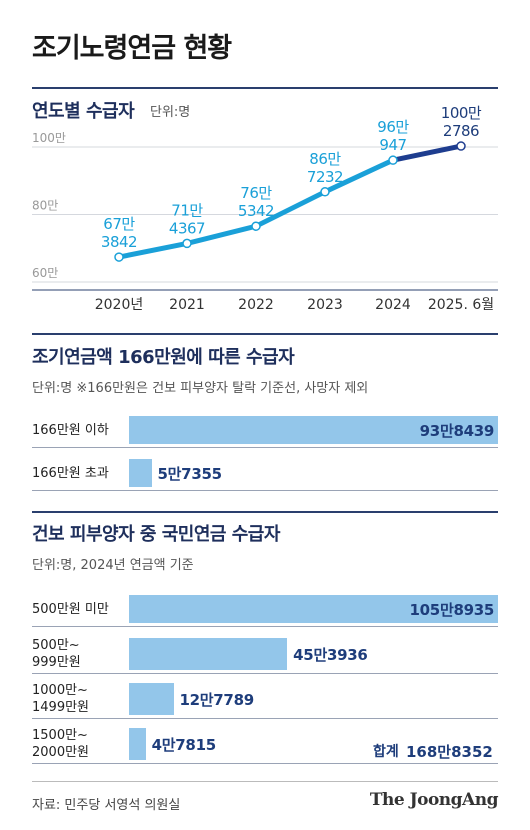 The image size is (530, 830). What do you see at coordinates (61, 699) in the screenshot?
I see `bar-category-label: 1000만~ 1499만원` at bounding box center [61, 699].